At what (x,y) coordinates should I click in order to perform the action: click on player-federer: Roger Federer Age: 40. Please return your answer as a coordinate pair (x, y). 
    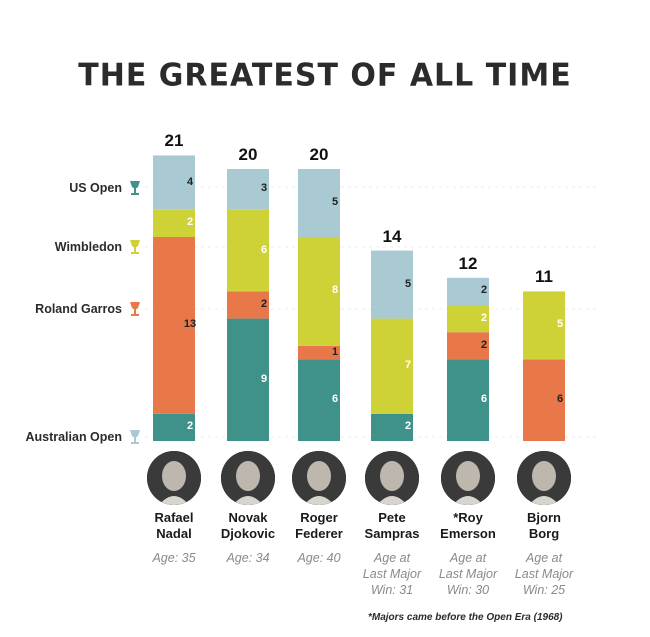
    Looking at the image, I should click on (319, 508).